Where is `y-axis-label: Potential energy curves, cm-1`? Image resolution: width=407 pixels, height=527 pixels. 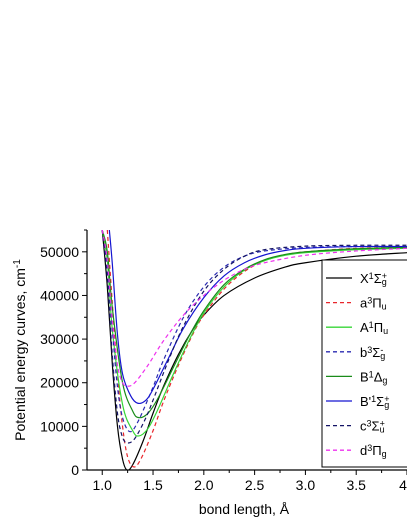
y-axis-label: Potential energy curves, cm-1 is located at coordinates (20, 350).